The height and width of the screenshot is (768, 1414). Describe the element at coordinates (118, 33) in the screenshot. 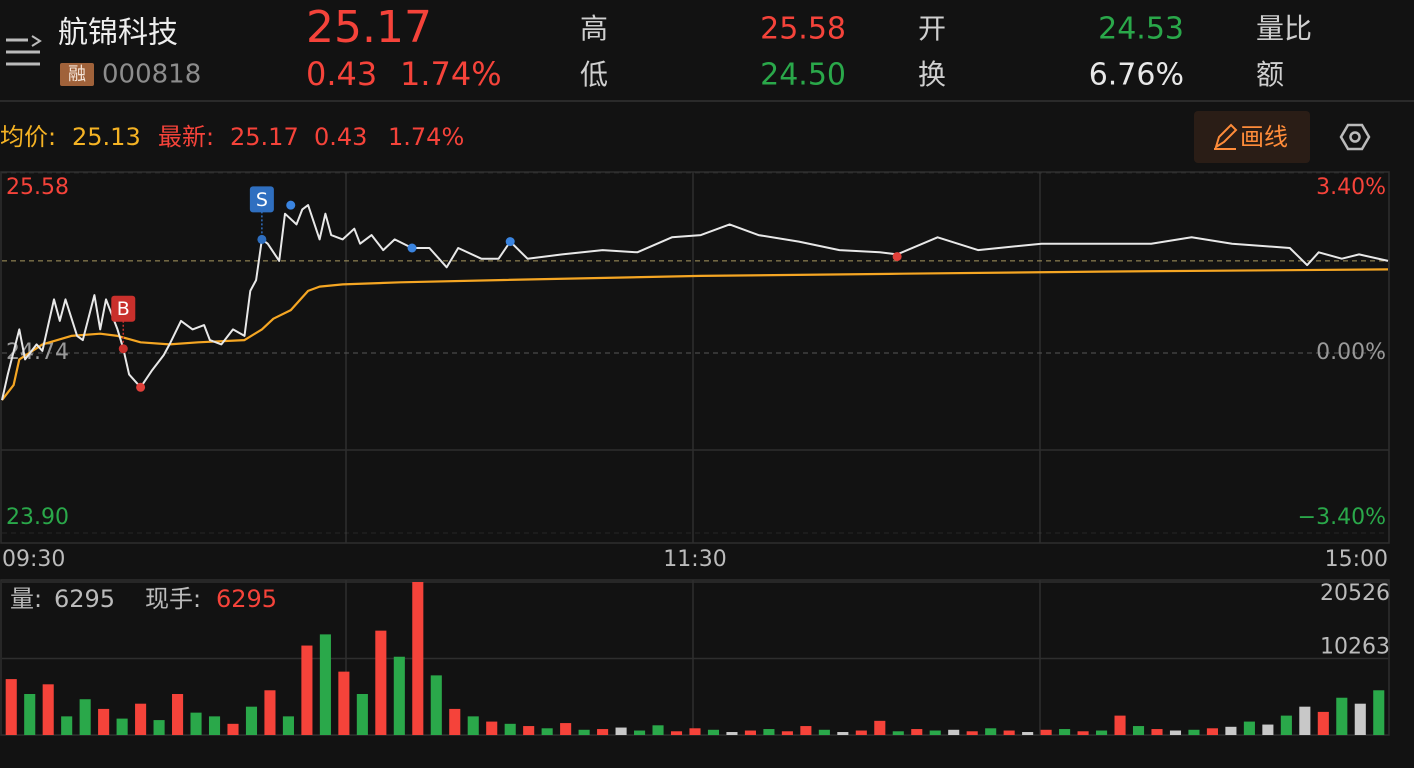

I see `stock-name: 航锦科技` at that location.